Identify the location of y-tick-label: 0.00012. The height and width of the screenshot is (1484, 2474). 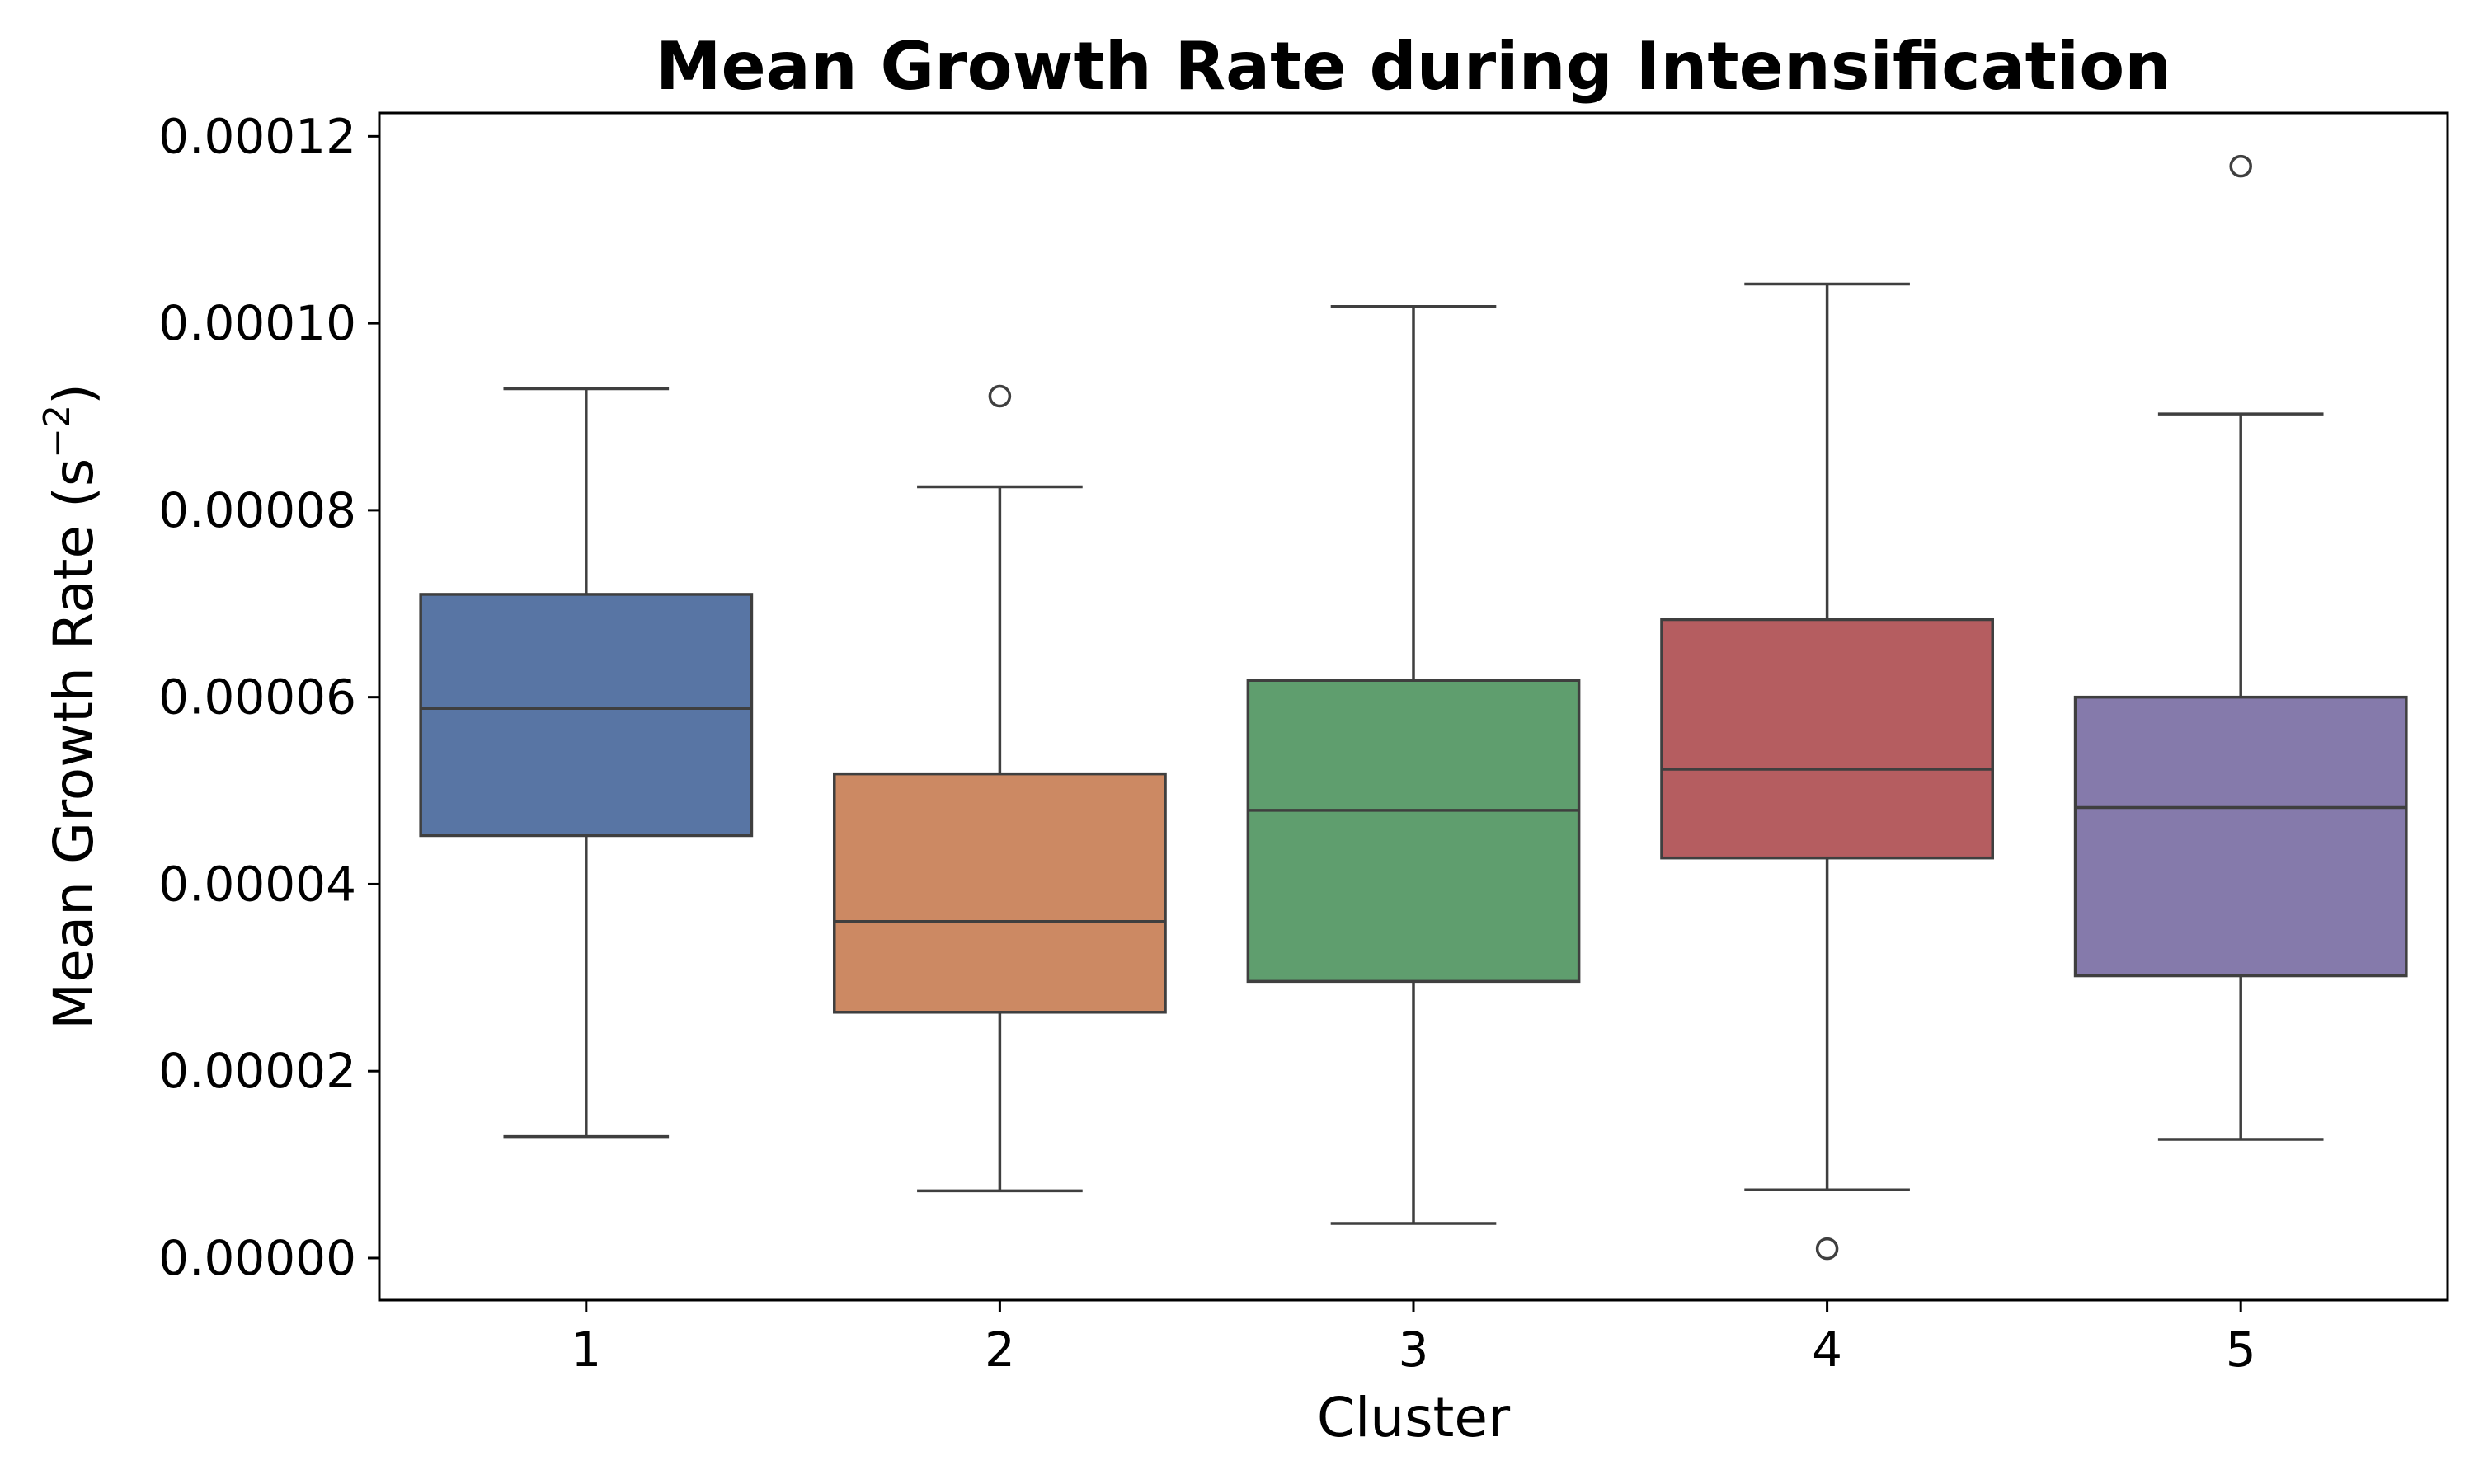
(257, 136).